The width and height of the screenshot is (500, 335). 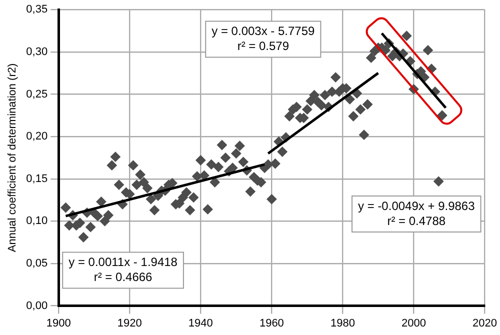 What do you see at coordinates (37, 178) in the screenshot?
I see `y-tick-label: 0,15` at bounding box center [37, 178].